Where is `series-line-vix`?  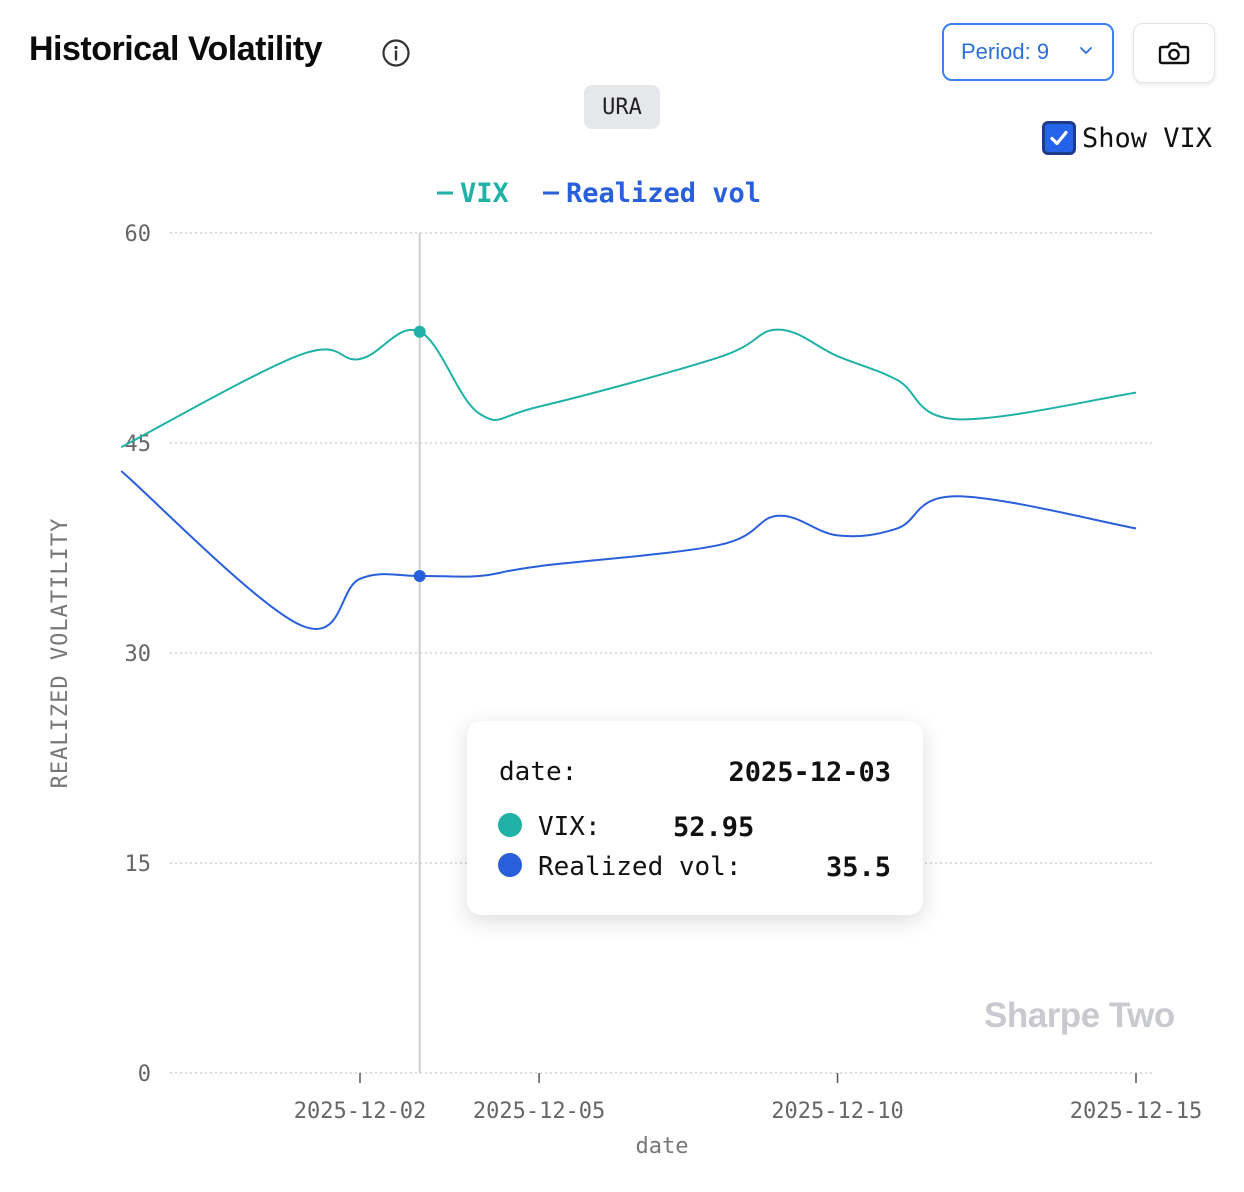 series-line-vix is located at coordinates (628, 388).